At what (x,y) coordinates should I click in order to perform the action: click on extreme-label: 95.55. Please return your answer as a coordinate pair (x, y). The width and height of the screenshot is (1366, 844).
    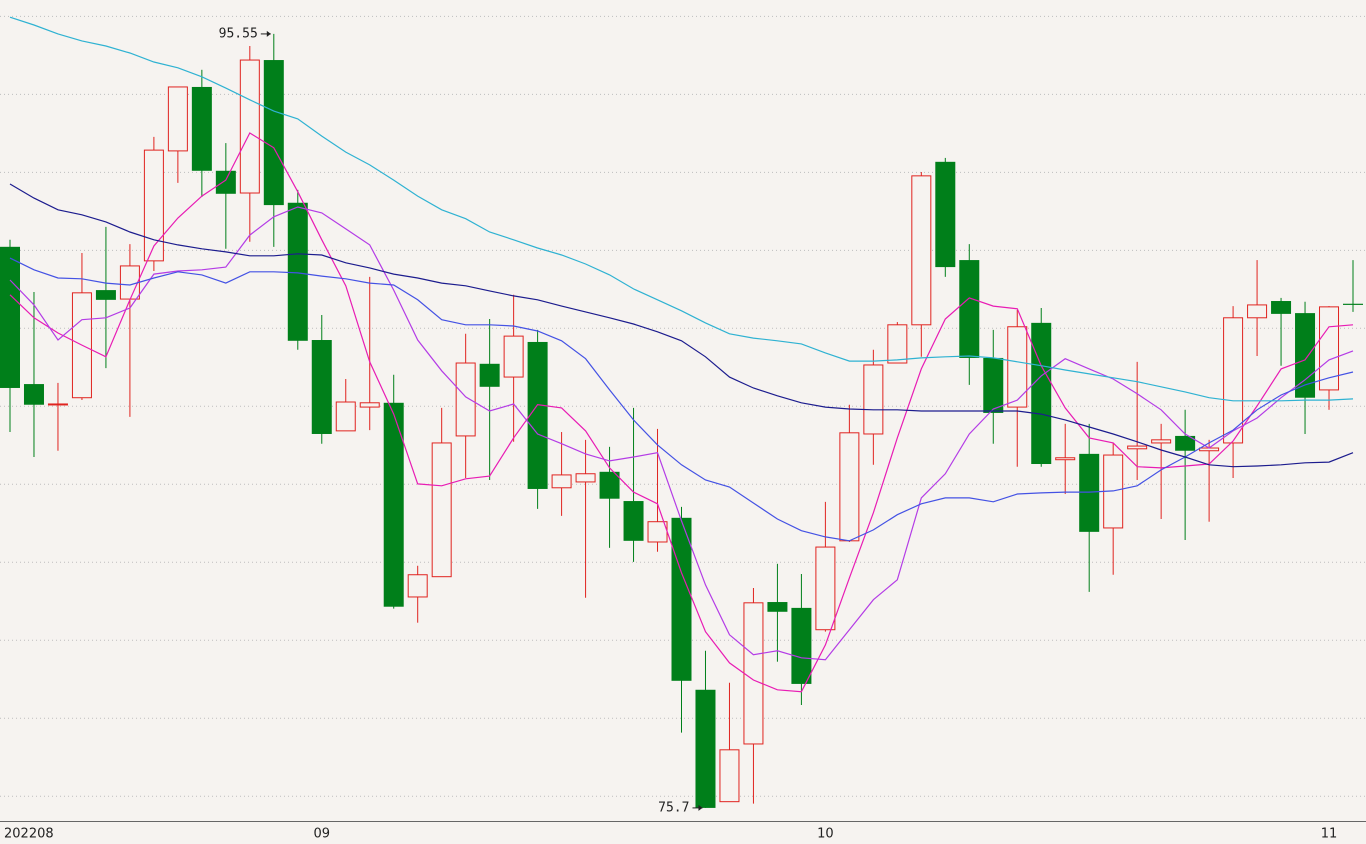
    Looking at the image, I should click on (238, 33).